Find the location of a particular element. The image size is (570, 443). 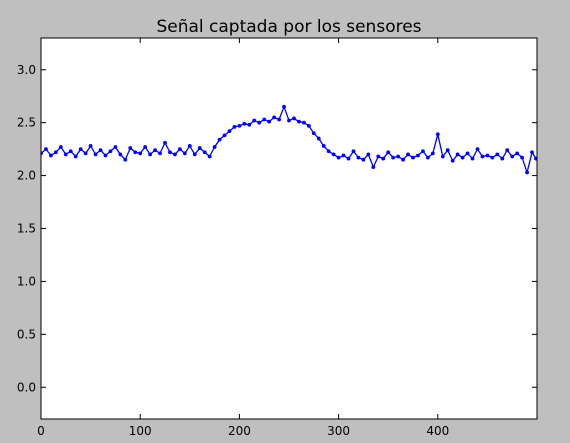

y-tick-label: 0.5 is located at coordinates (26, 334).